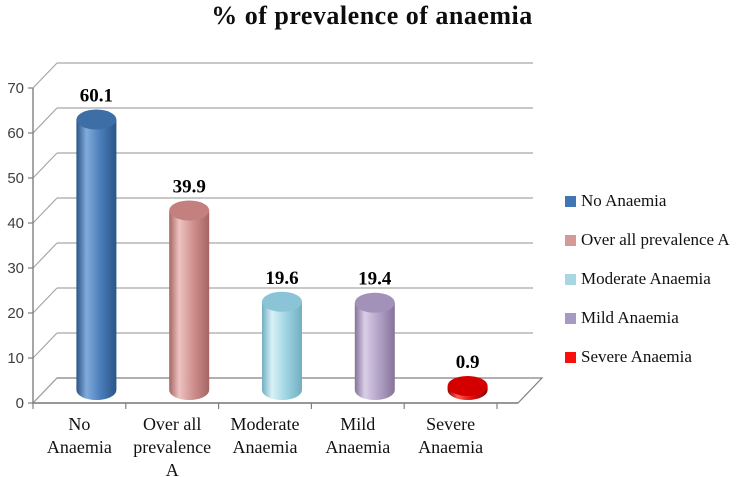 The width and height of the screenshot is (744, 477). Describe the element at coordinates (358, 435) in the screenshot. I see `category-label: Mild Anaemia` at that location.